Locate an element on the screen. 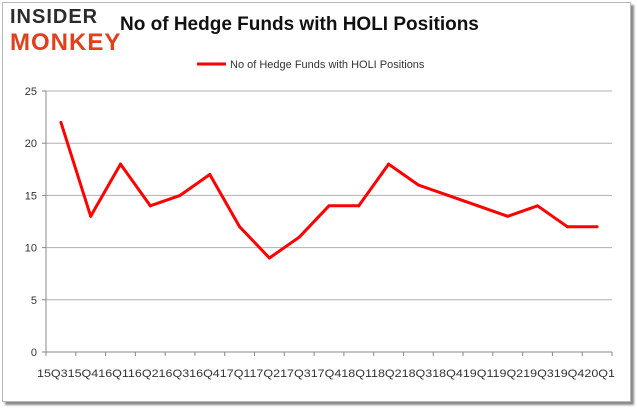  y-tick-label: 25 is located at coordinates (31, 92).